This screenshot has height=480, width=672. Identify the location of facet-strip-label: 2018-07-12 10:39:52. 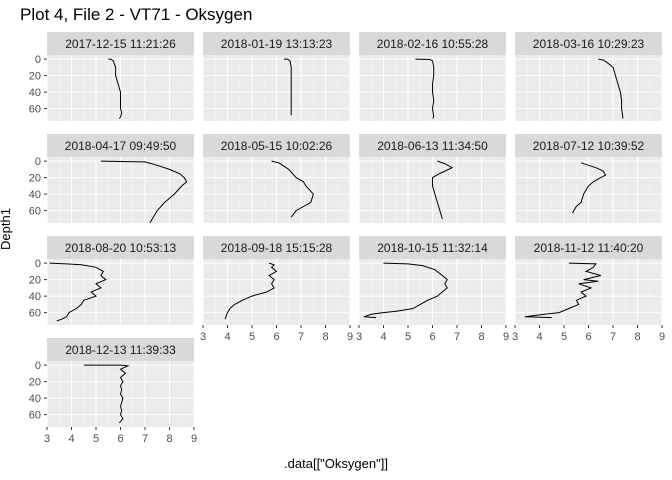
(589, 146).